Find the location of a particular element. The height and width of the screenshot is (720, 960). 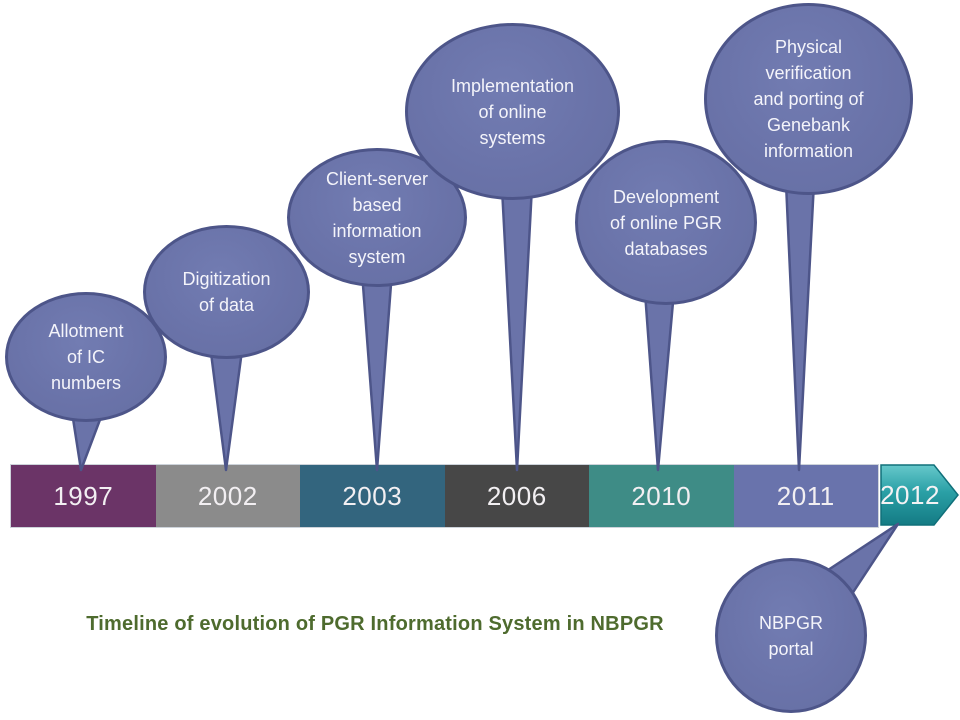

callout-digitization-of-data: Digitization of data is located at coordinates (226, 292).